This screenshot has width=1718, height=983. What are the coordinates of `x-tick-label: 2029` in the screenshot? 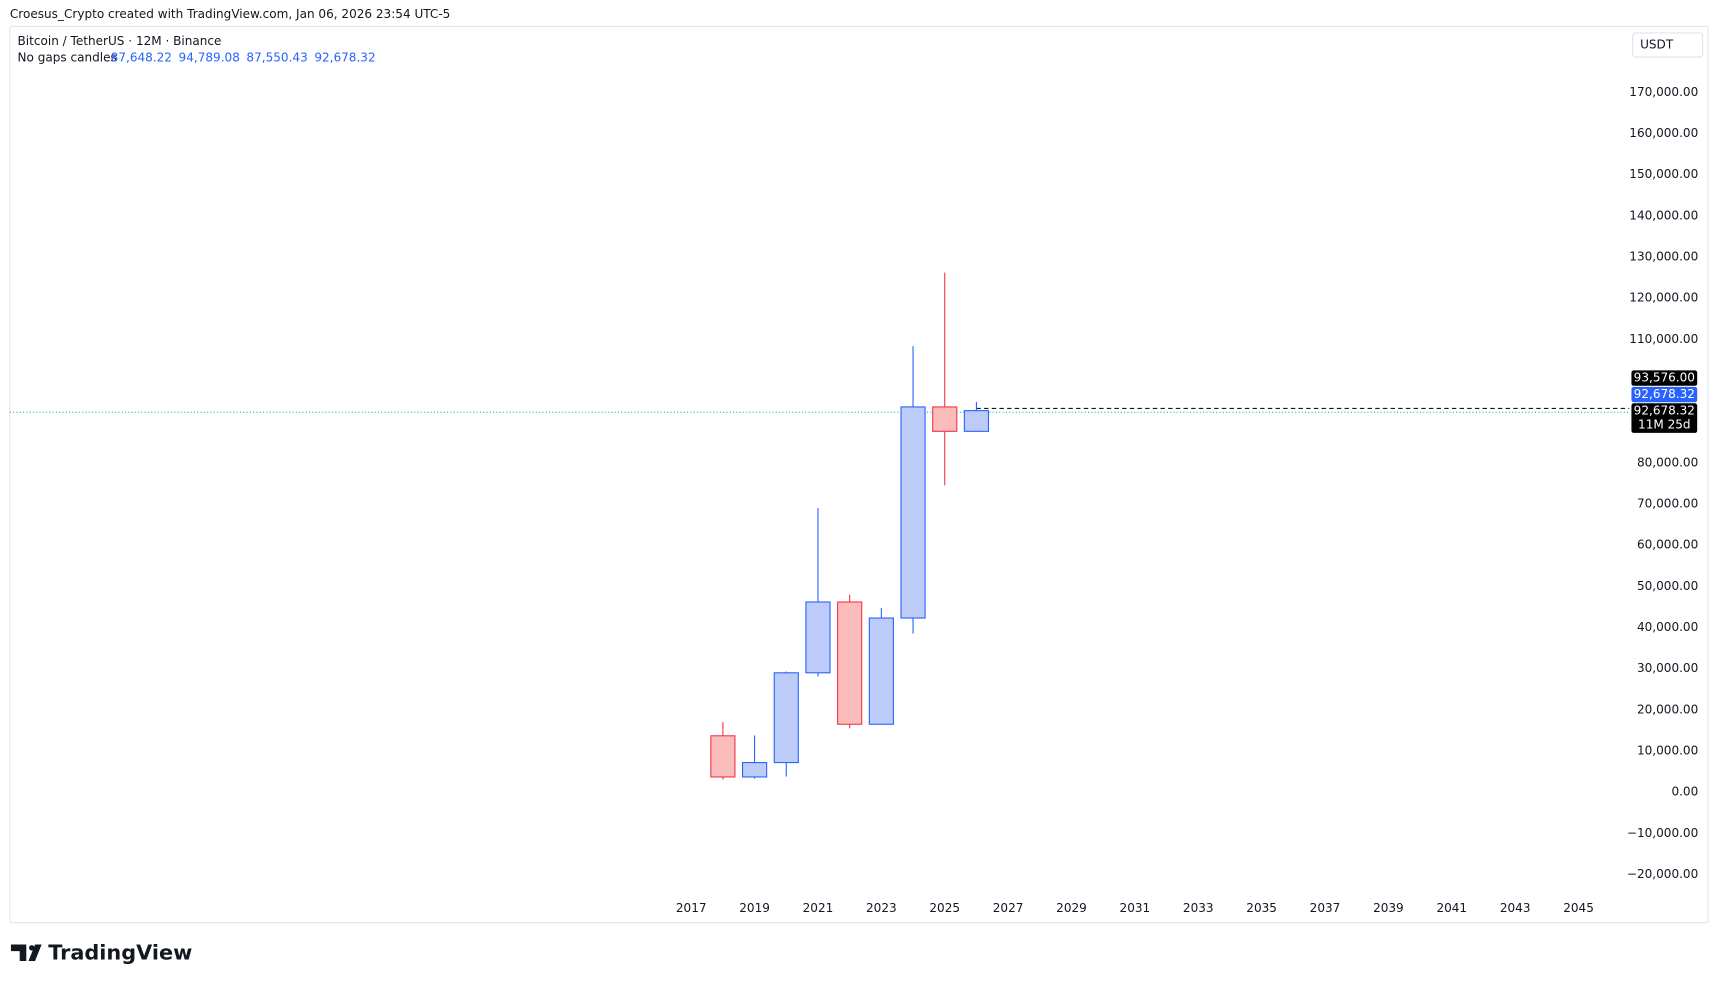 It's located at (1071, 908).